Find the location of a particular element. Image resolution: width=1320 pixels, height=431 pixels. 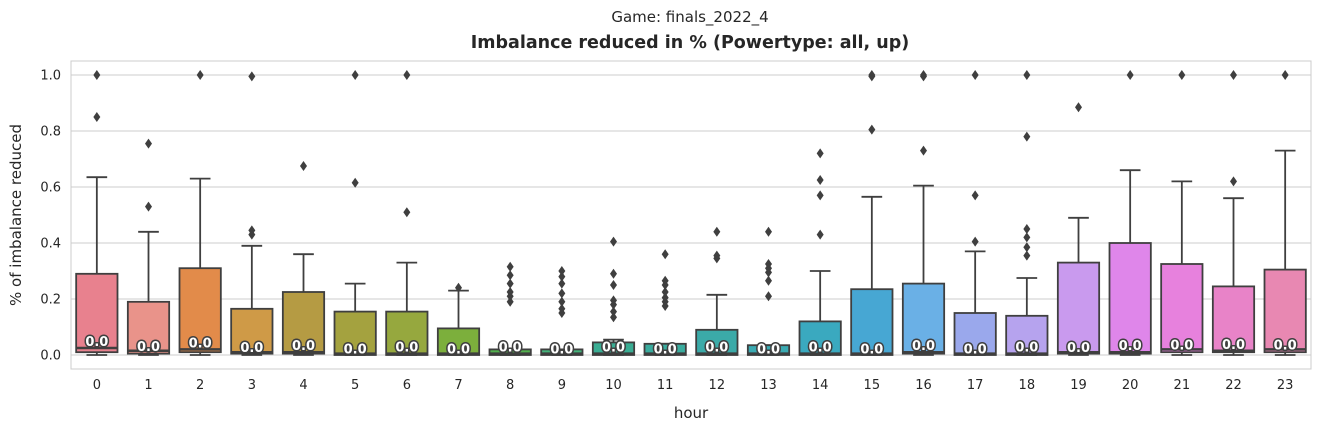

box-hour-17: 0.0 is located at coordinates (975, 214).